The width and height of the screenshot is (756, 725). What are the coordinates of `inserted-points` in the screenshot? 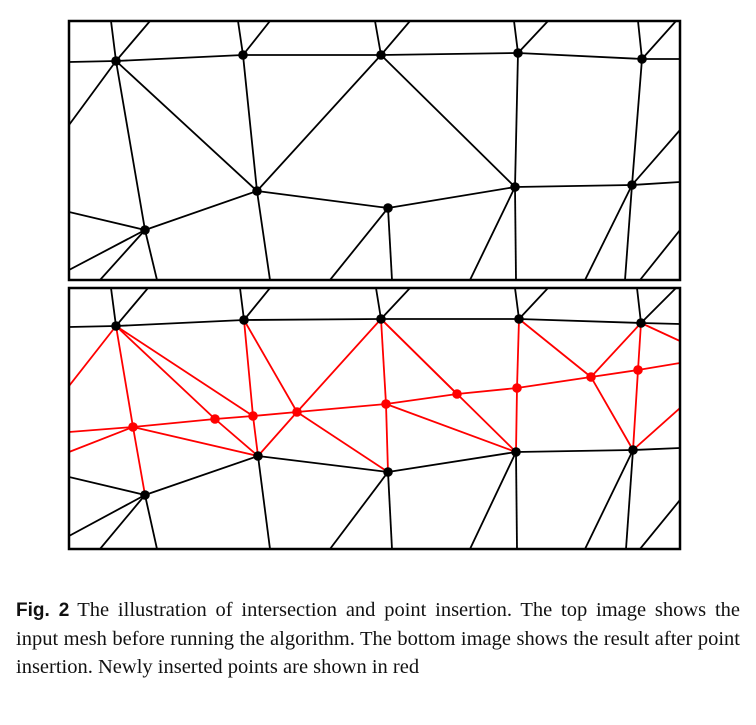 It's located at (385, 398).